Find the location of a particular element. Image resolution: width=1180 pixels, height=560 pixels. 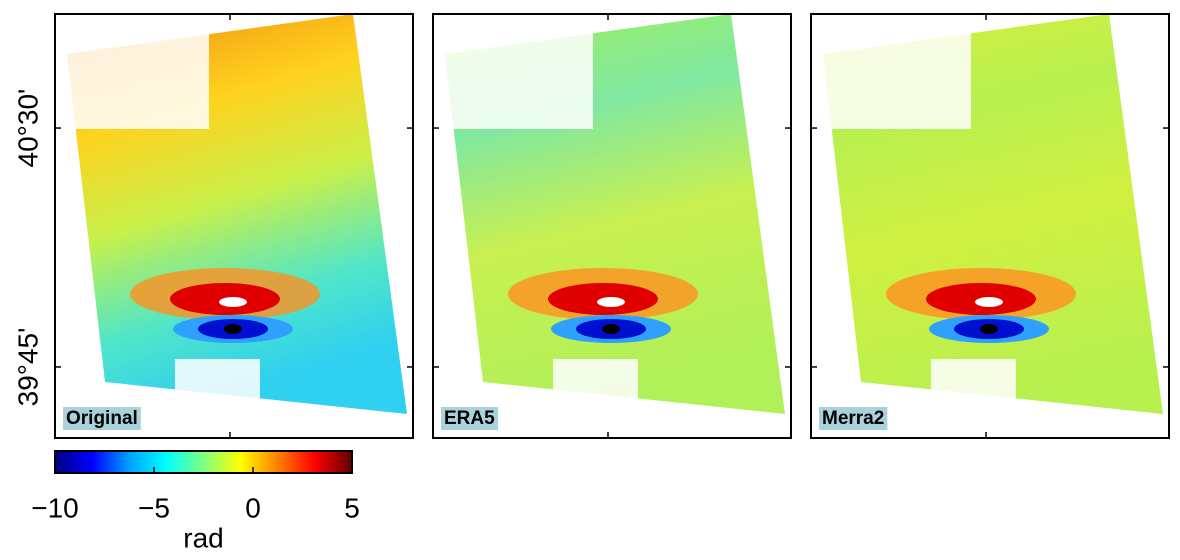

colorbar-tick-label: 0 is located at coordinates (253, 507).